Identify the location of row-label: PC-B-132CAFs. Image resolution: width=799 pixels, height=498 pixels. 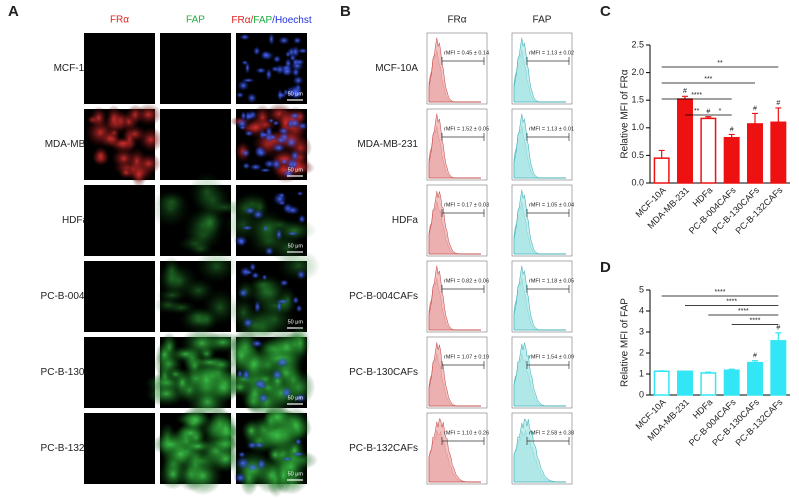
(383, 448).